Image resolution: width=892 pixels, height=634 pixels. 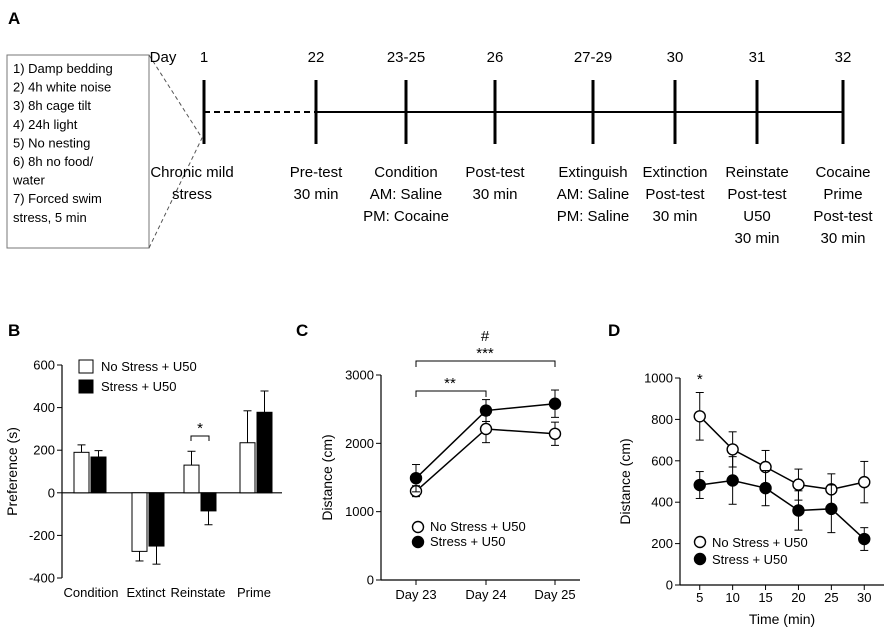 What do you see at coordinates (14, 18) in the screenshot?
I see `panel-letter-a: A` at bounding box center [14, 18].